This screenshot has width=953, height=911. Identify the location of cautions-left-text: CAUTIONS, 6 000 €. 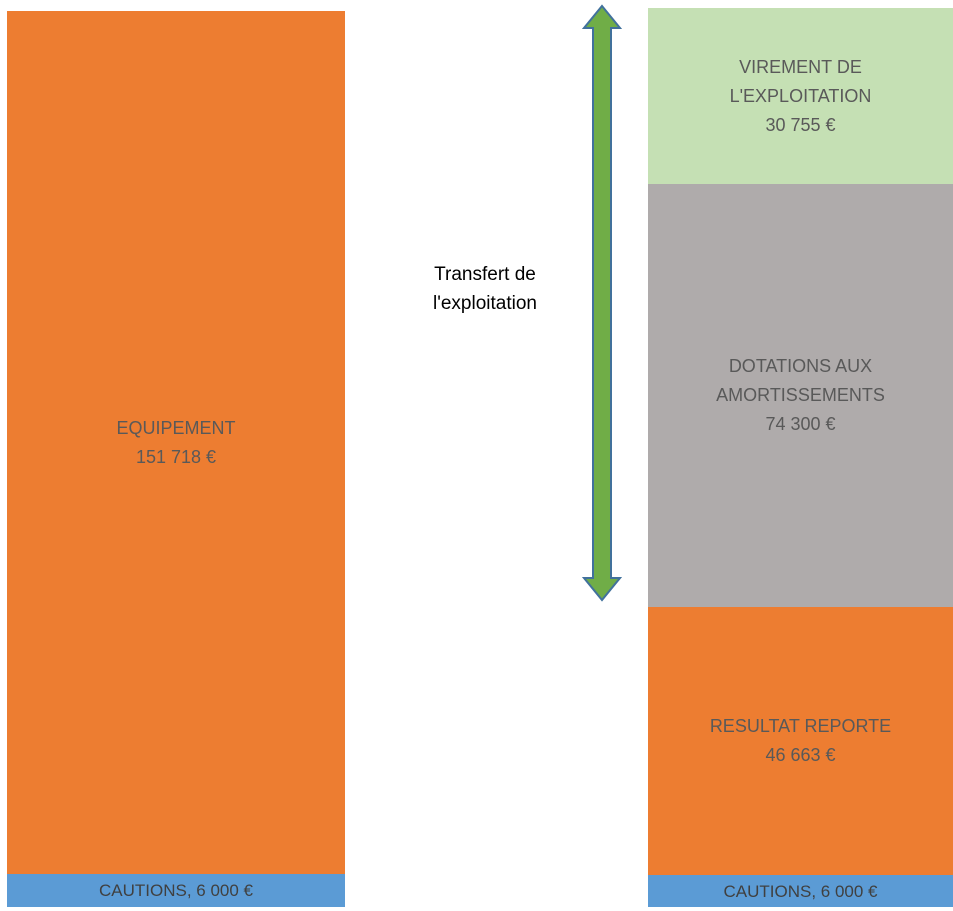
(175, 890).